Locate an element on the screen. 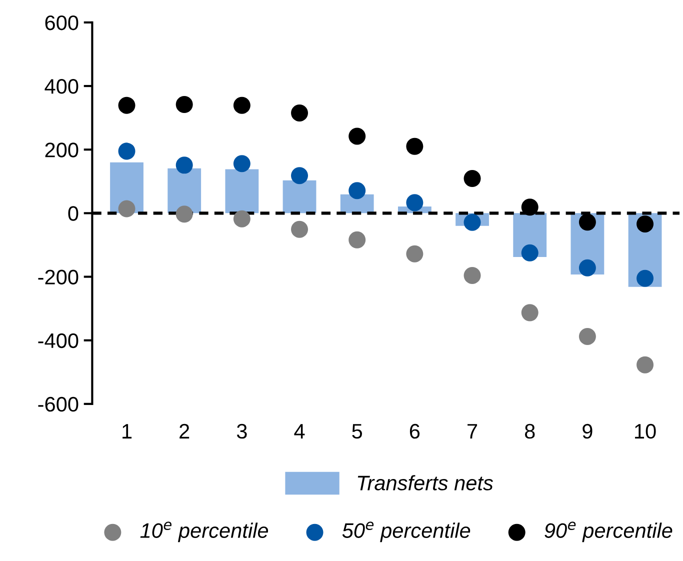  y-tick-label: -200 is located at coordinates (58, 277).